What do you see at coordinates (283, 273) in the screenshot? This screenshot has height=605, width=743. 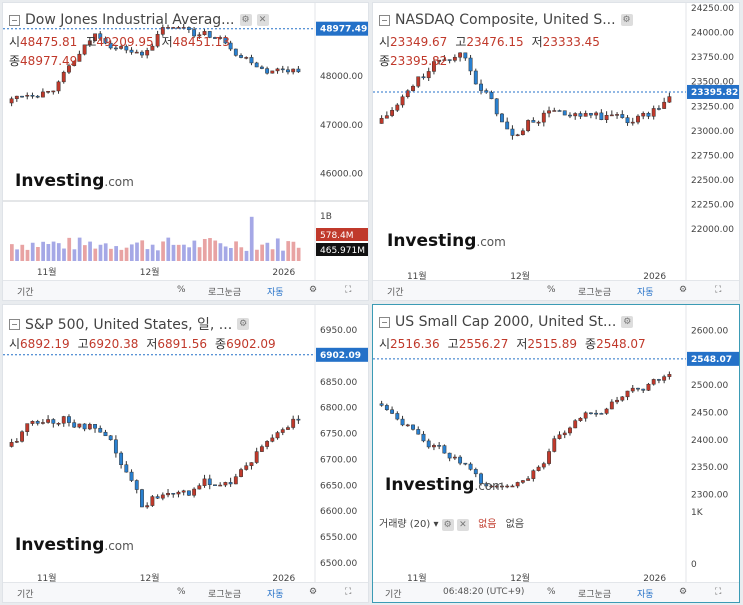 I see `x-tick-label: 2026` at bounding box center [283, 273].